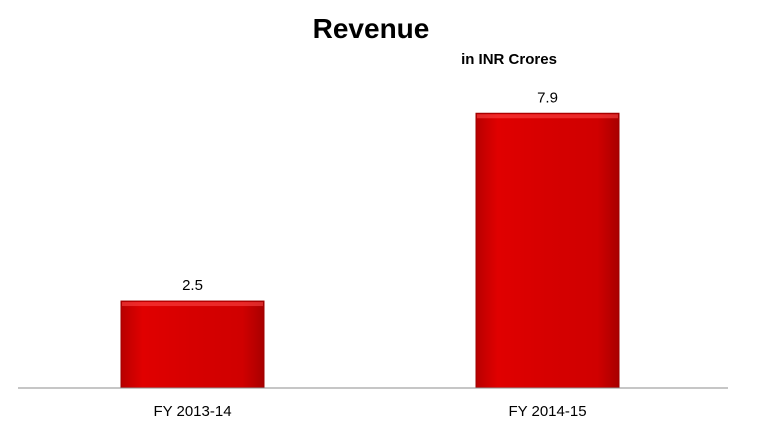 The height and width of the screenshot is (438, 764). What do you see at coordinates (547, 97) in the screenshot?
I see `data-label: 7.9` at bounding box center [547, 97].